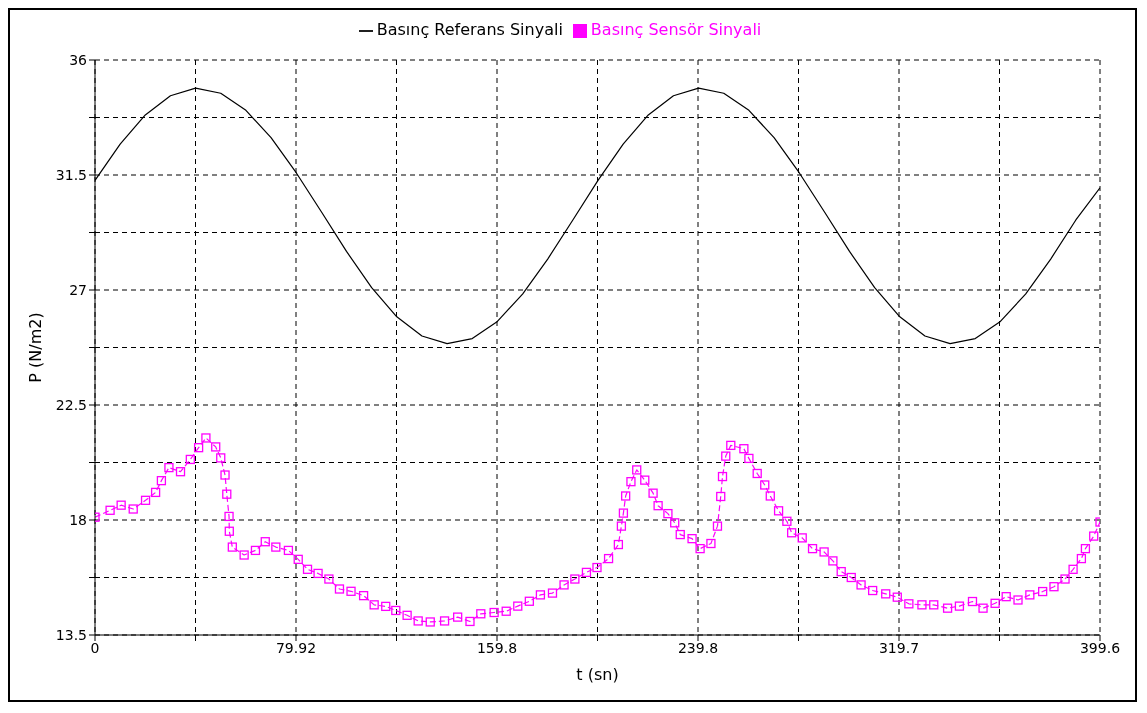 Image resolution: width=1147 pixels, height=713 pixels. What do you see at coordinates (296, 647) in the screenshot?
I see `x-tick-label: 79.92` at bounding box center [296, 647].